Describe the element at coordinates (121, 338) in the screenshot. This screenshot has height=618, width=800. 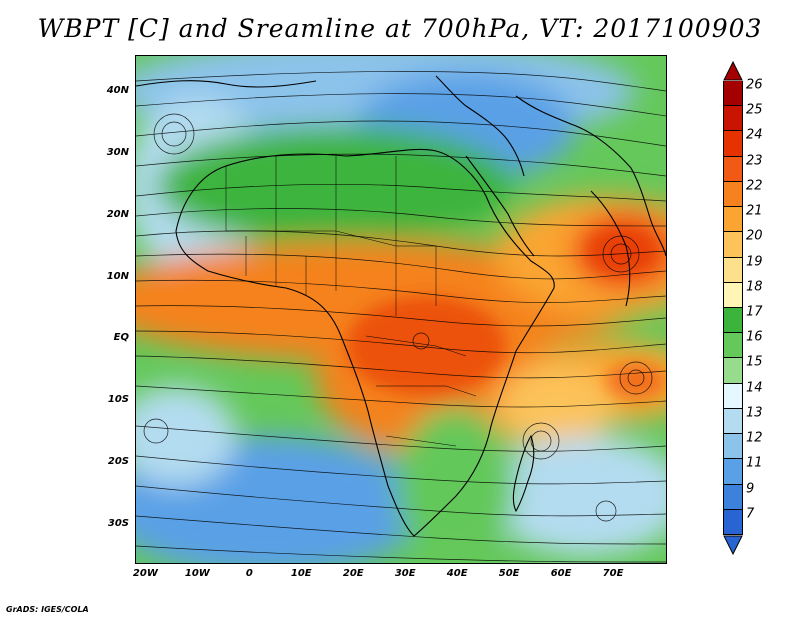
I see `lat-label: EQ` at that location.